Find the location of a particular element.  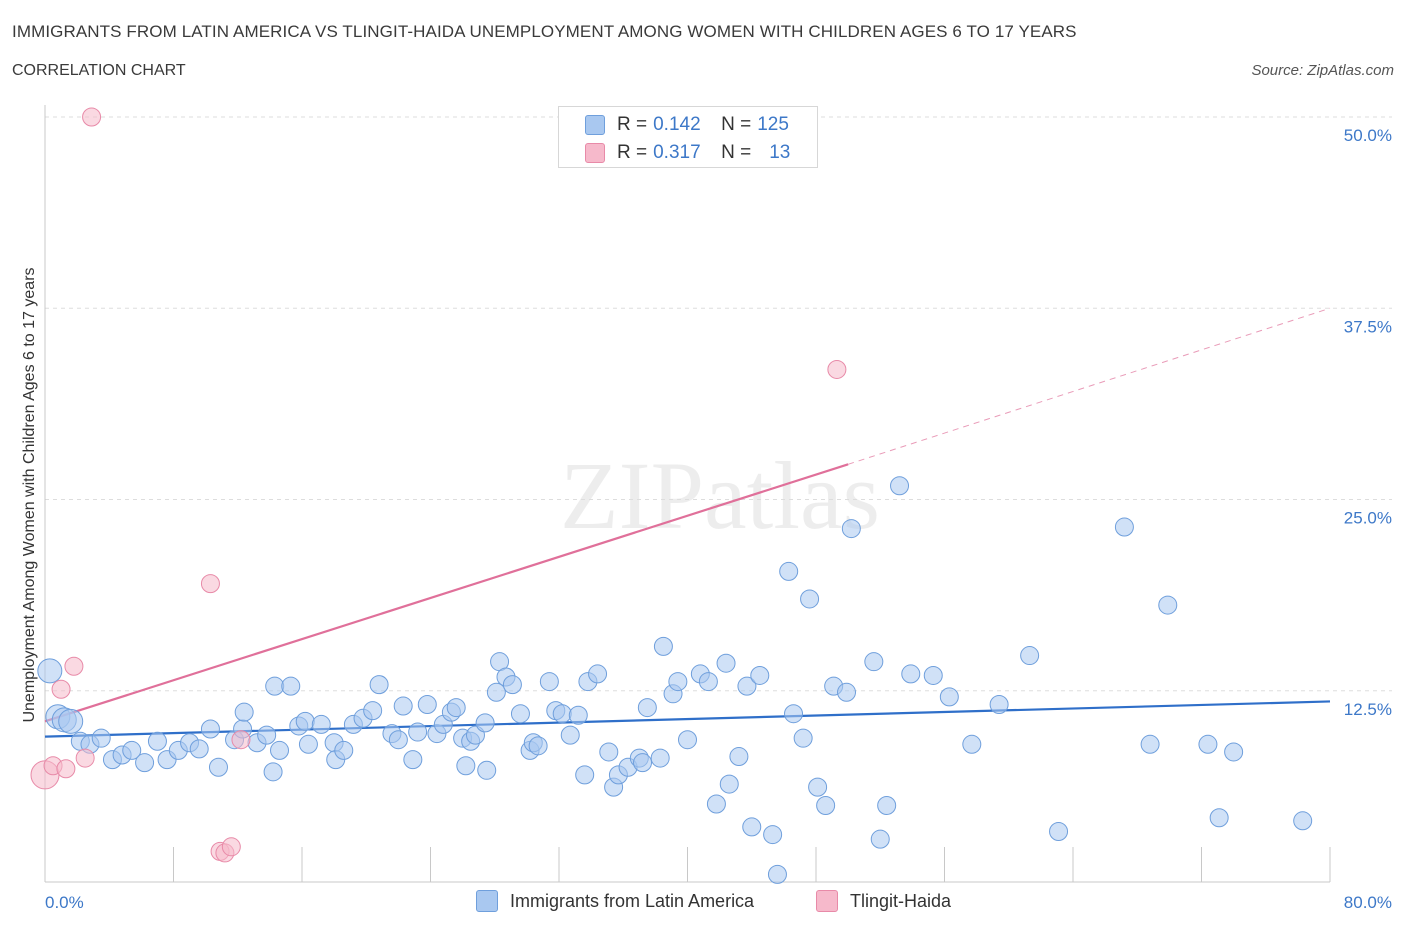

legend-r-label: R = is located at coordinates (632, 152).